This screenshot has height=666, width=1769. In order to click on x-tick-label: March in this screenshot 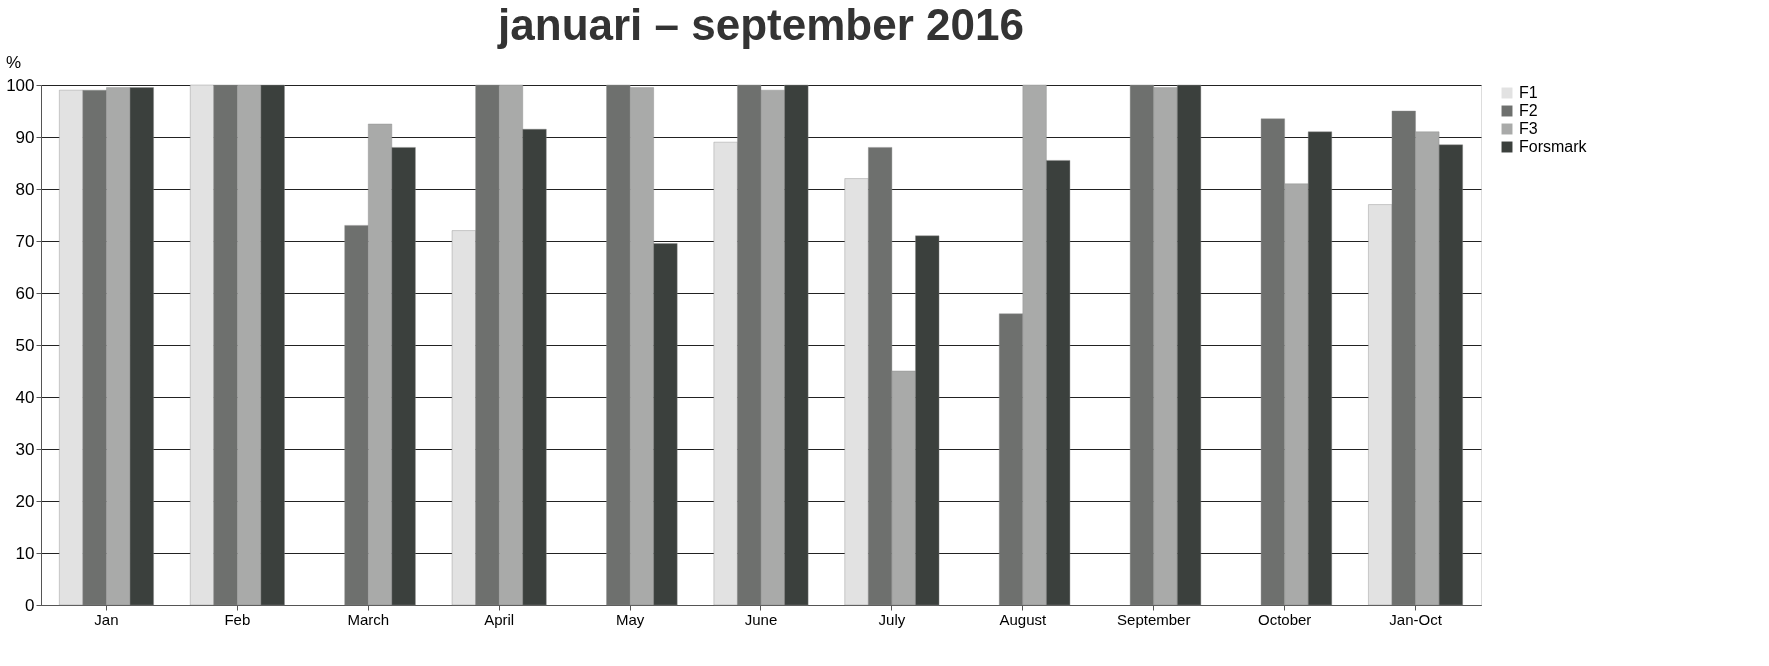, I will do `click(368, 619)`.